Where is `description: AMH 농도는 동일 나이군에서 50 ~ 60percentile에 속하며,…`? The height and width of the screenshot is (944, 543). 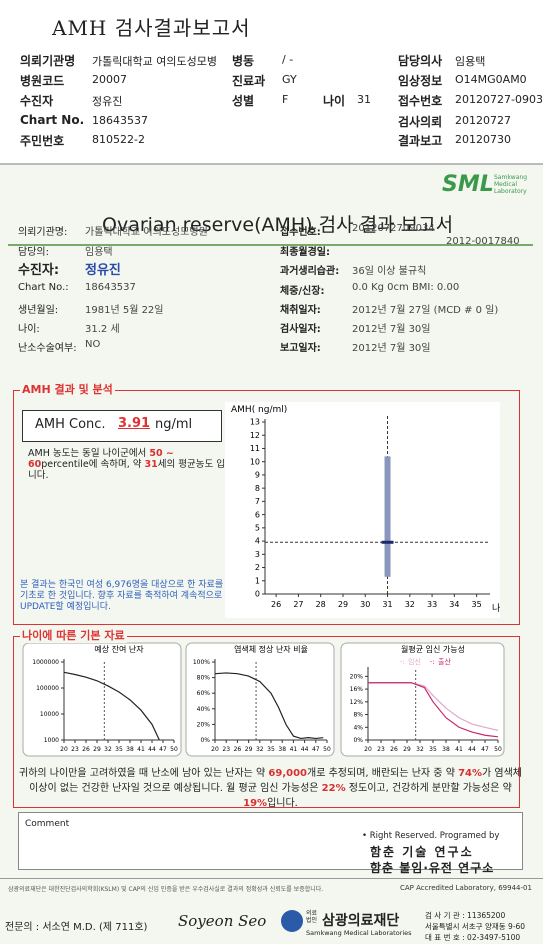 description: AMH 농도는 동일 나이군에서 50 ~ 60percentile에 속하며,… is located at coordinates (128, 464).